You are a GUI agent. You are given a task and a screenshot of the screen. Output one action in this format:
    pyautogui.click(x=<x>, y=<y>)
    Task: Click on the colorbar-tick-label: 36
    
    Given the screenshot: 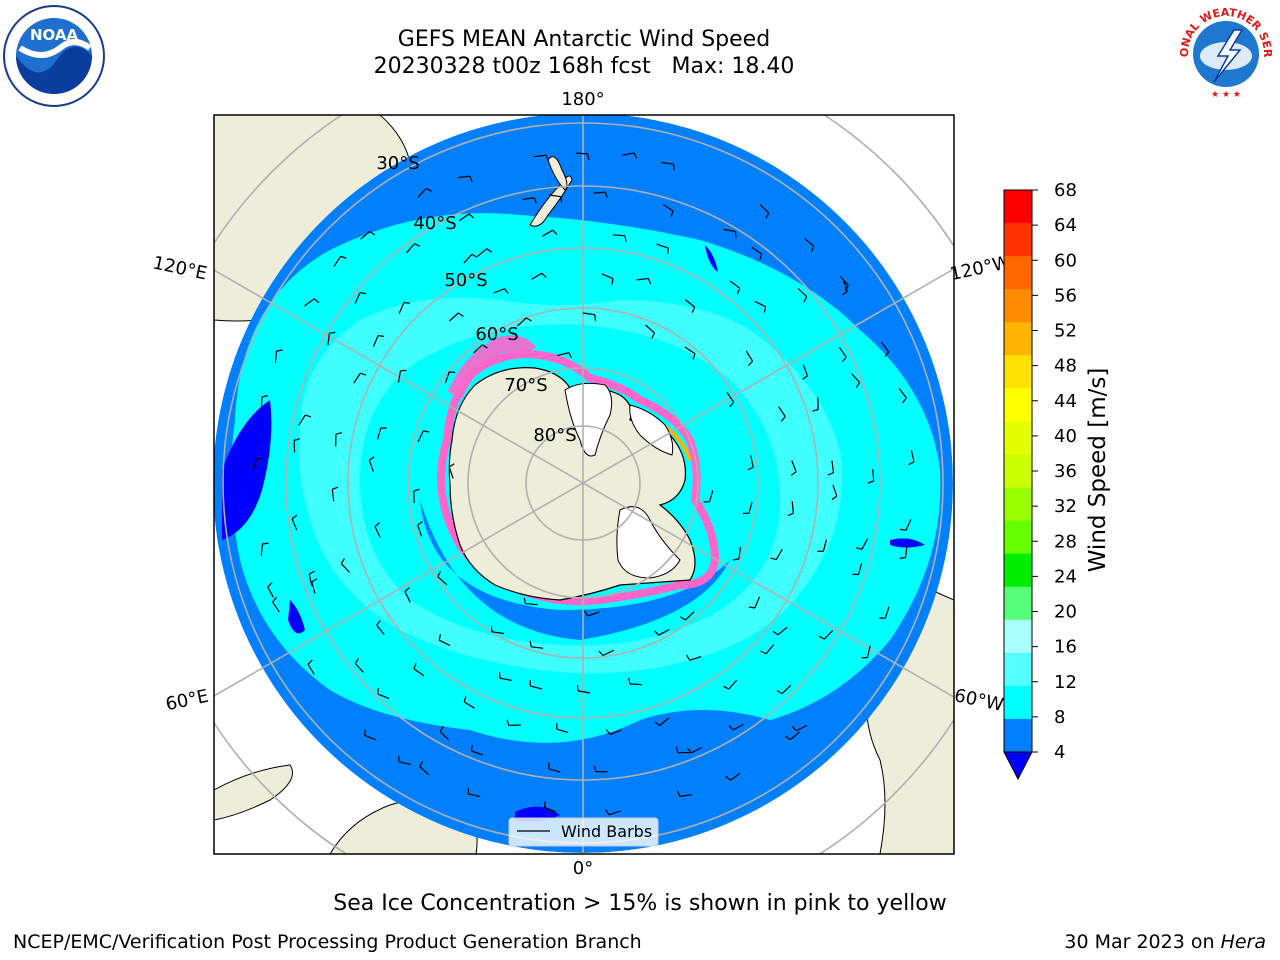 What is the action you would take?
    pyautogui.click(x=1065, y=471)
    